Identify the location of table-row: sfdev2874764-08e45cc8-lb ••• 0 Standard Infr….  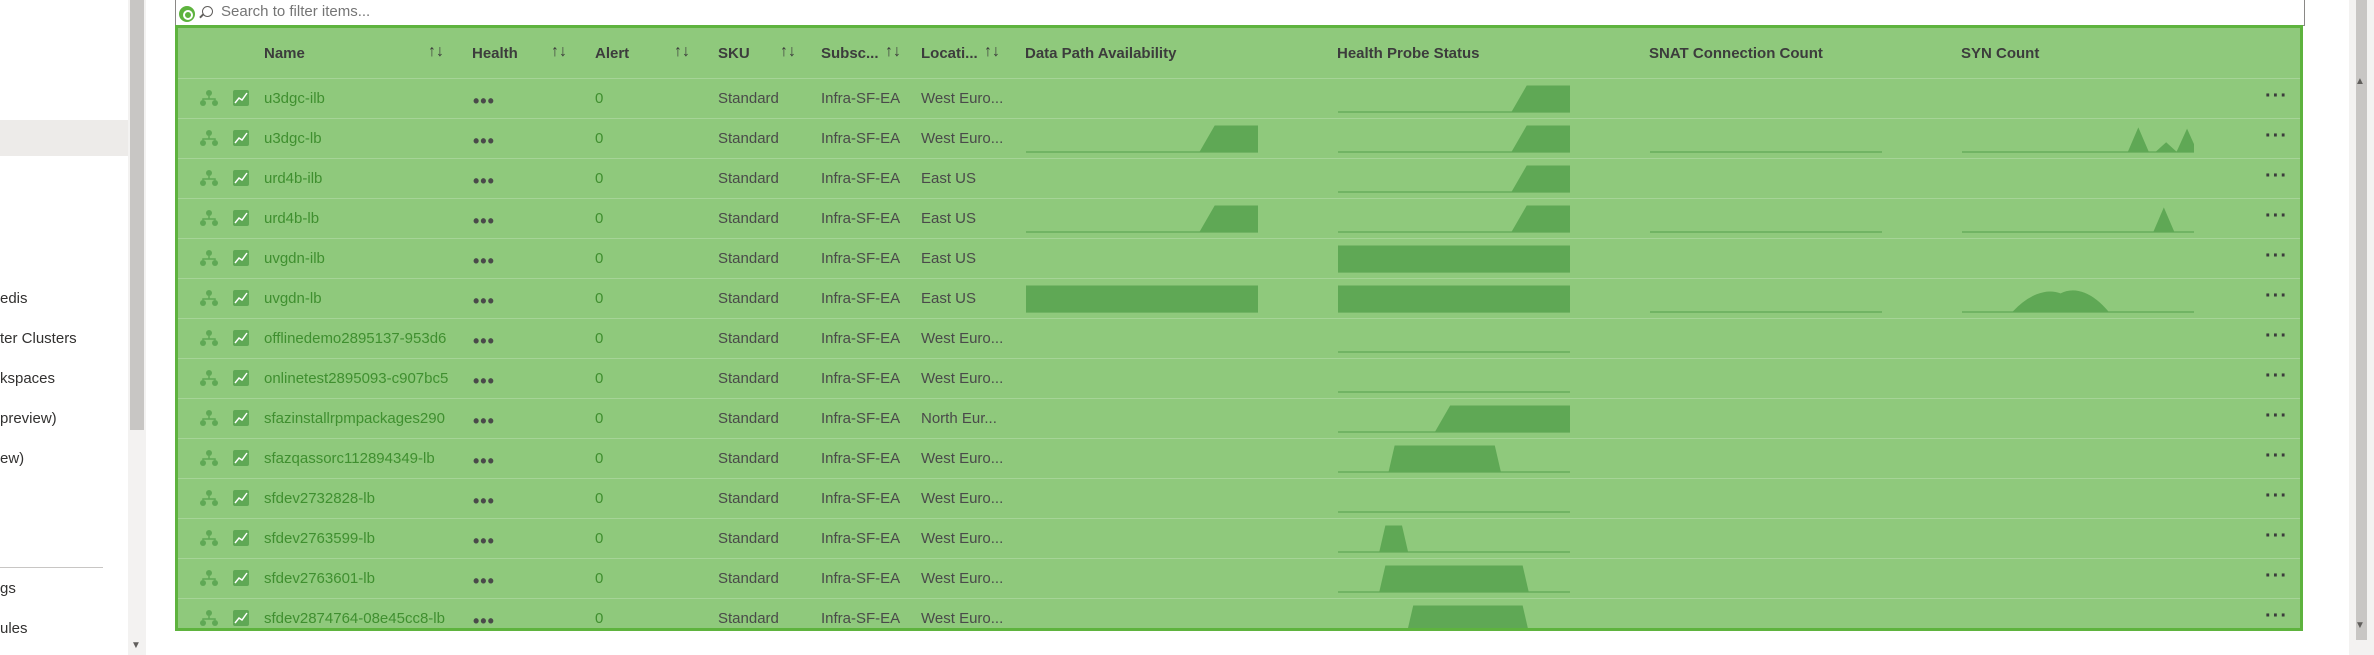
(1239, 614).